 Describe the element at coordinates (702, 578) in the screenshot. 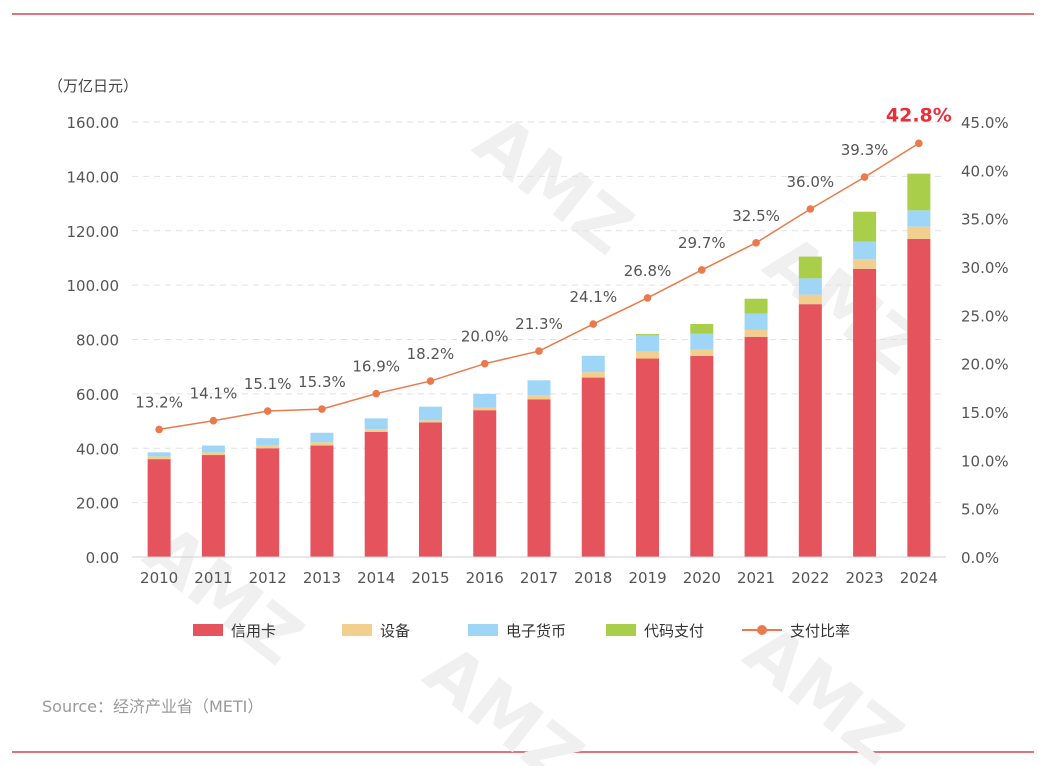

I see `x-tick-label: 2020` at that location.